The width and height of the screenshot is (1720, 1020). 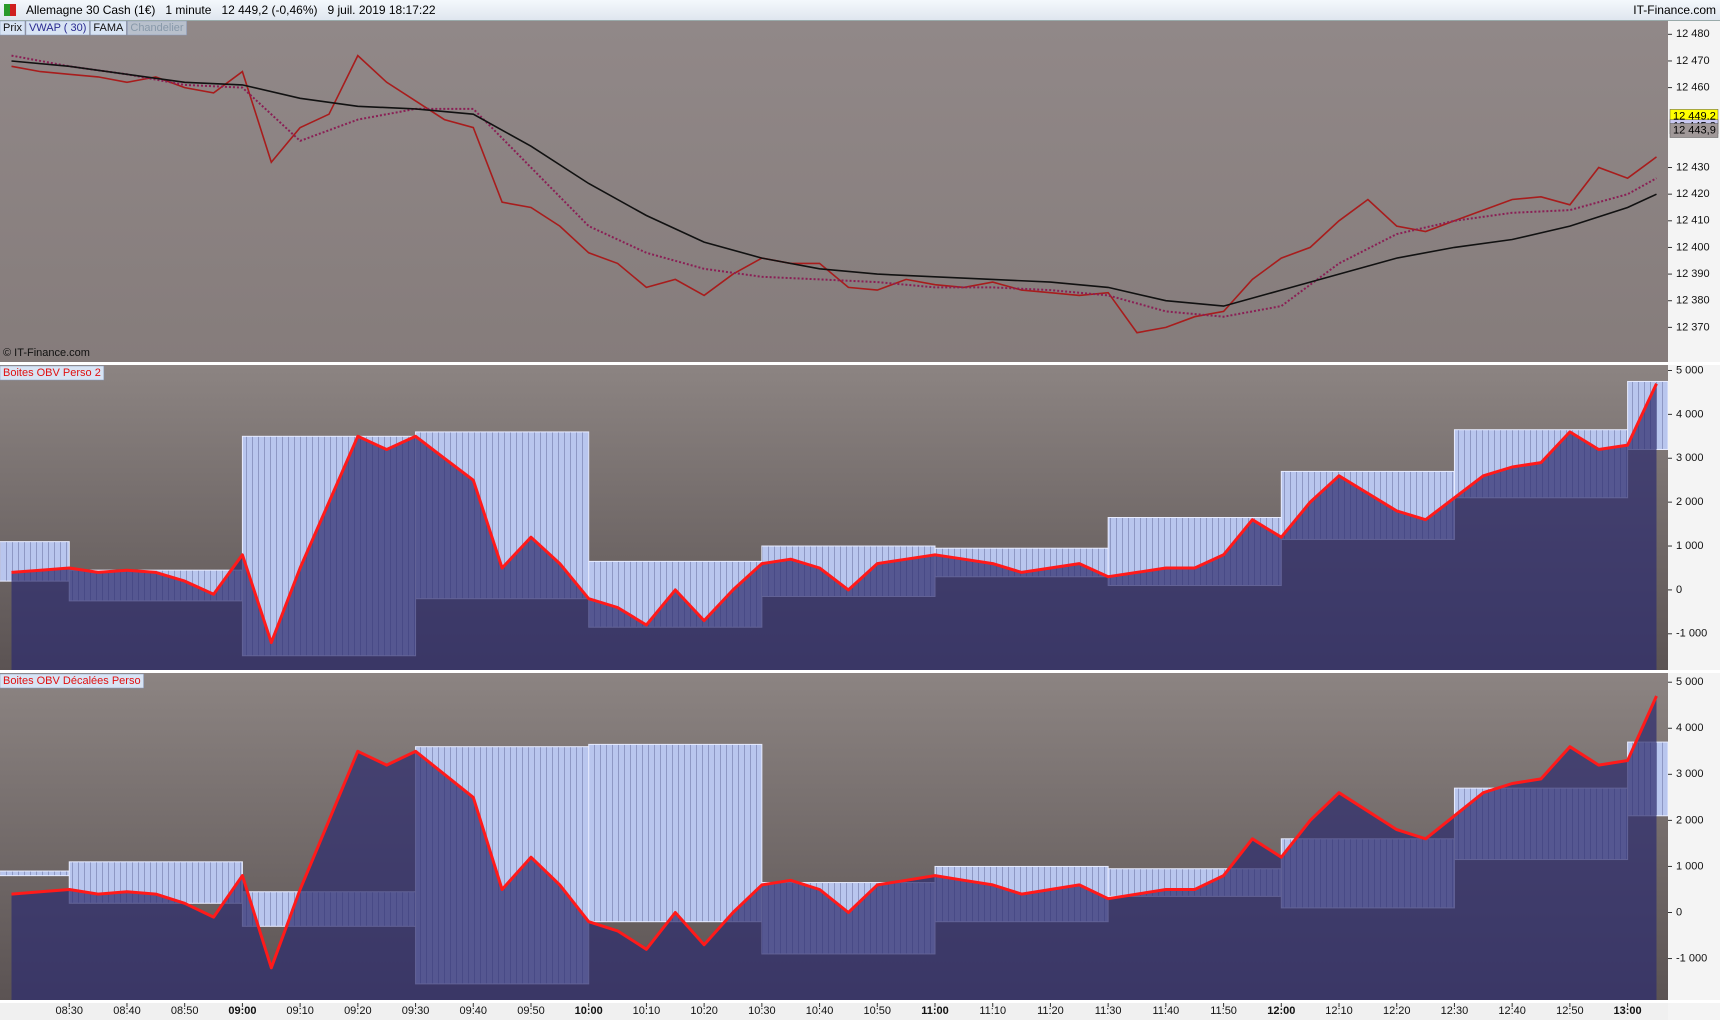 I want to click on panel-title: Boites OBV Décalées Perso, so click(x=72, y=681).